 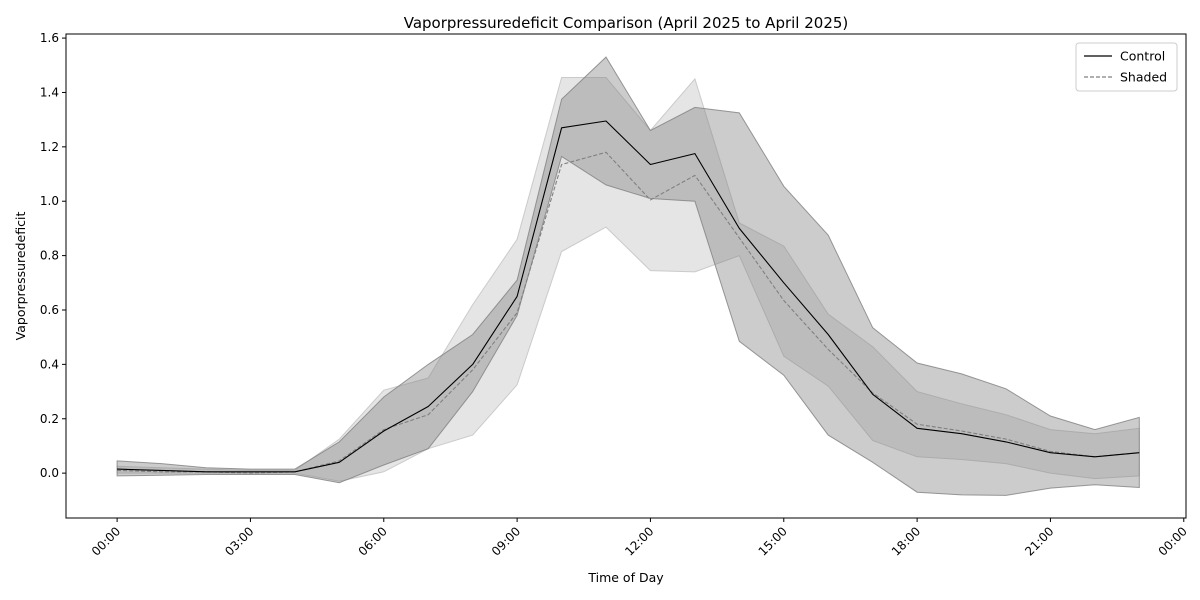 I want to click on x-tick-label: 09:00, so click(x=506, y=541).